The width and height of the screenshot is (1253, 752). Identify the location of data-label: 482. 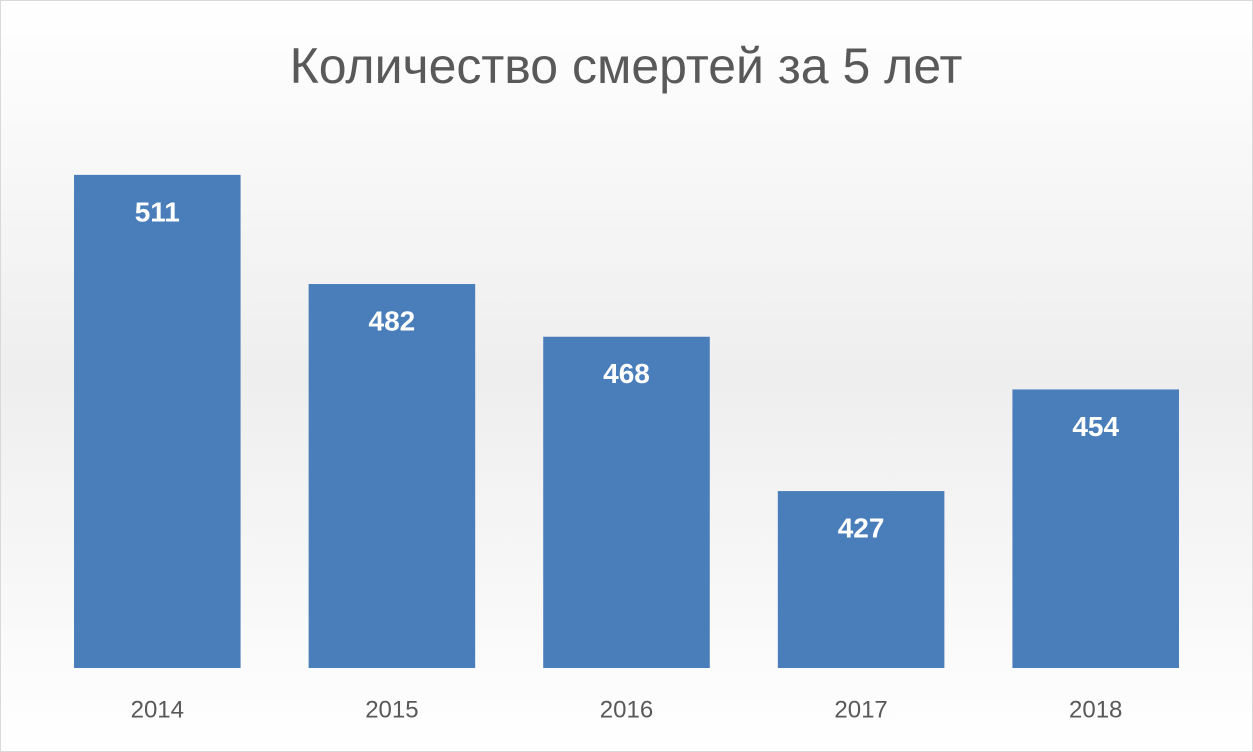
(392, 320).